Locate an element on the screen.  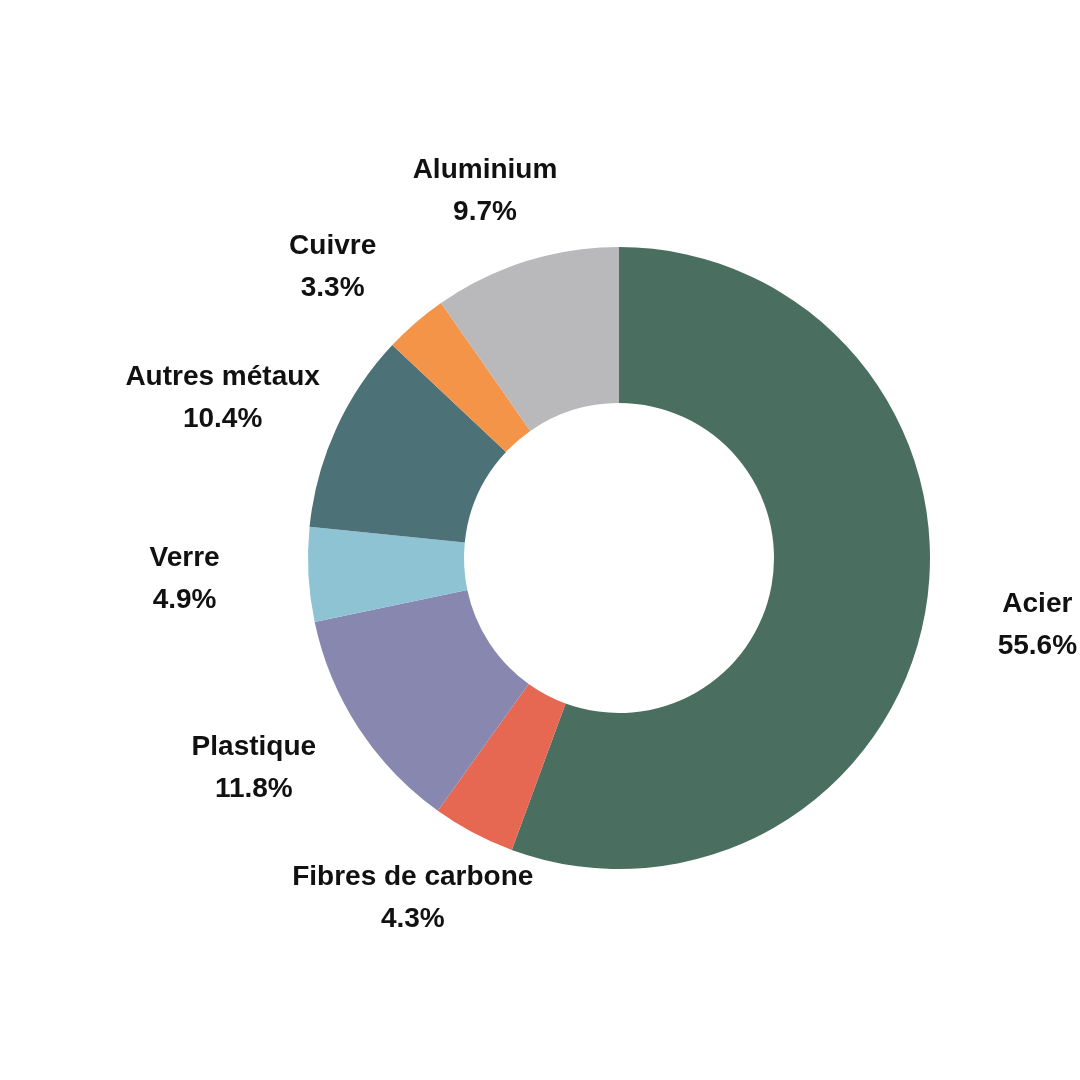
data-label: 4.9% is located at coordinates (184, 598).